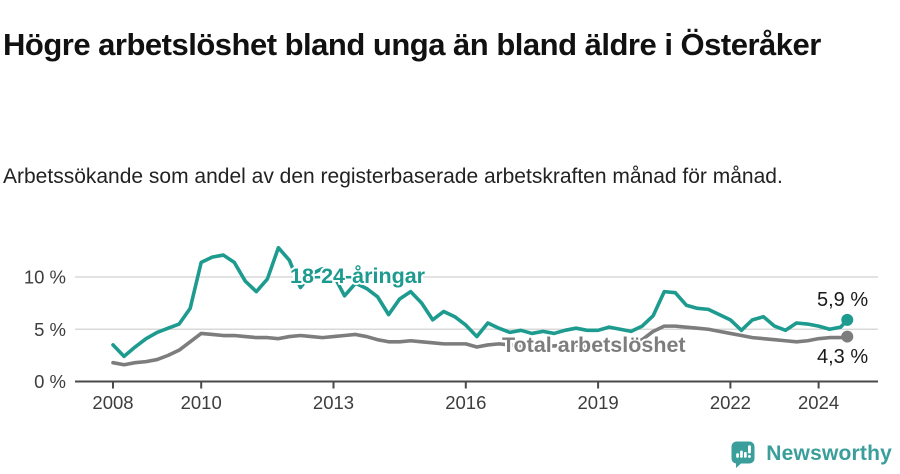 Image resolution: width=900 pixels, height=474 pixels. Describe the element at coordinates (358, 276) in the screenshot. I see `series-label-youth: 18-24-åringar` at that location.